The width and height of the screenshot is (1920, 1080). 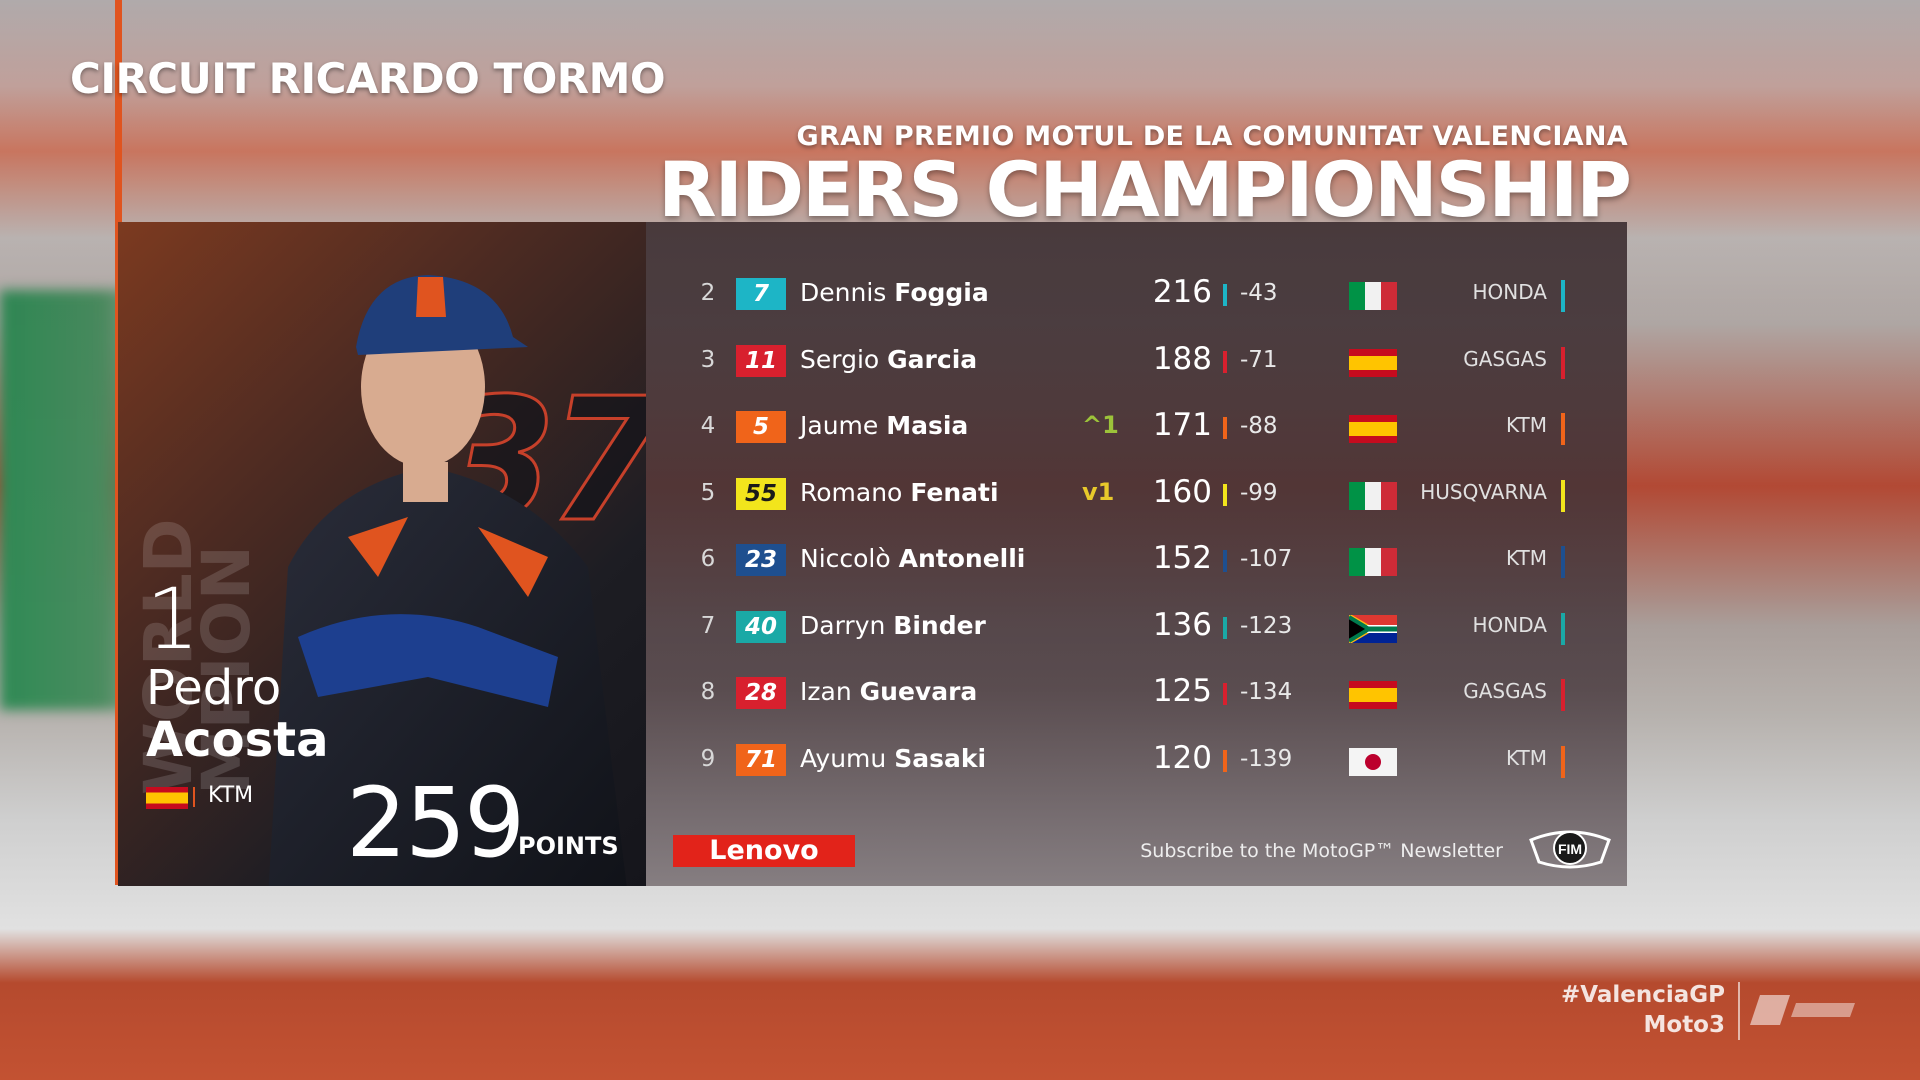 What do you see at coordinates (1136, 429) in the screenshot?
I see `table-row: 4 5 Jaume Masia ^1 171 -88 KTM` at bounding box center [1136, 429].